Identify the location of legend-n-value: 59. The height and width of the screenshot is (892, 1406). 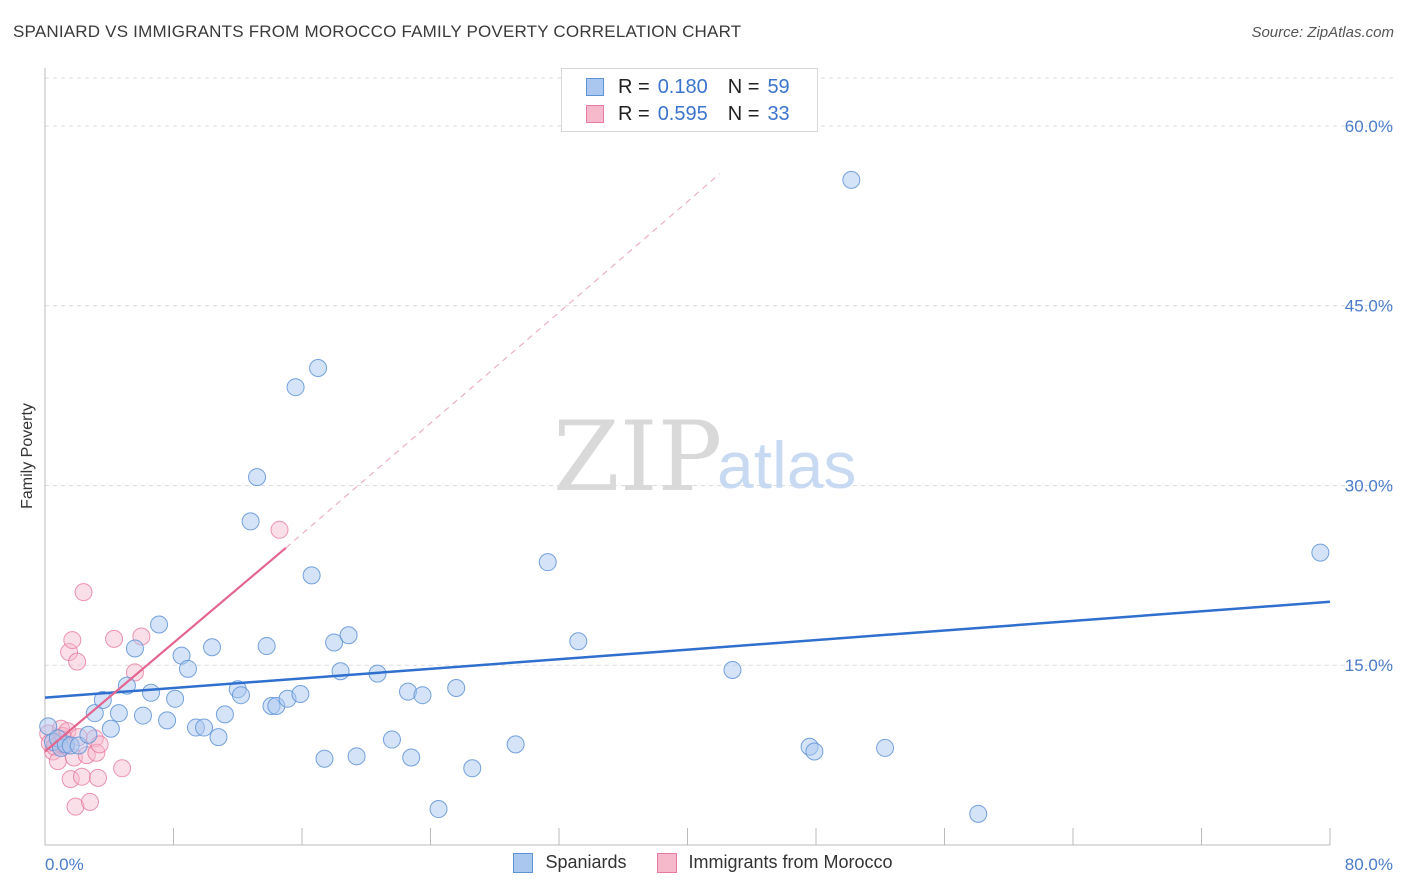
(778, 86).